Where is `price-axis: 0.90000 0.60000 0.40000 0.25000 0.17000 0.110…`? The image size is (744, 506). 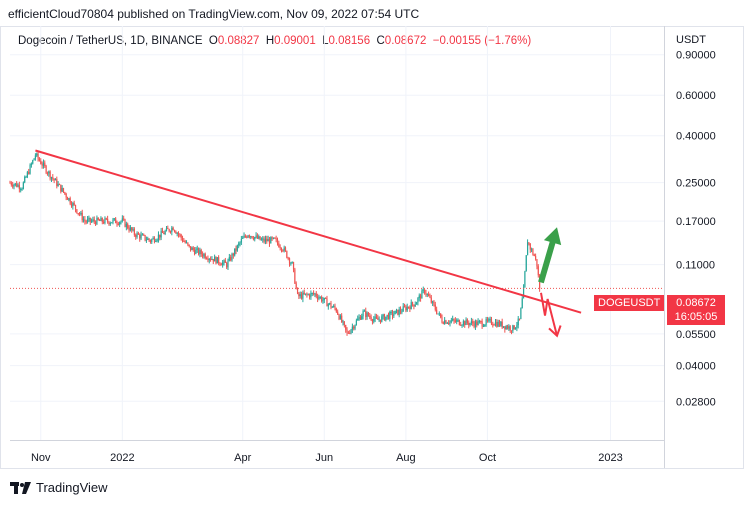 price-axis: 0.90000 0.60000 0.40000 0.25000 0.17000 0.110… is located at coordinates (696, 229).